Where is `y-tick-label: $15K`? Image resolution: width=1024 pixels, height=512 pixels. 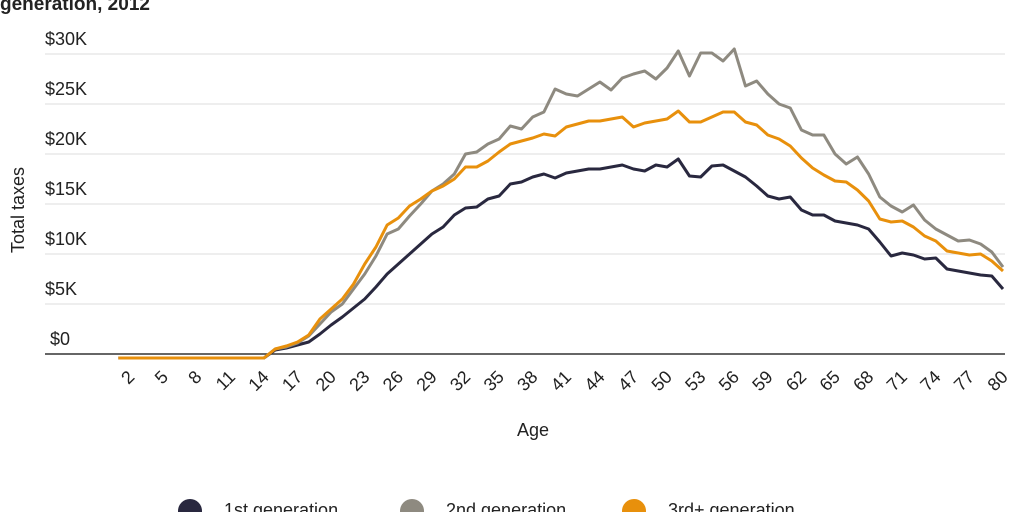 y-tick-label: $15K is located at coordinates (66, 189).